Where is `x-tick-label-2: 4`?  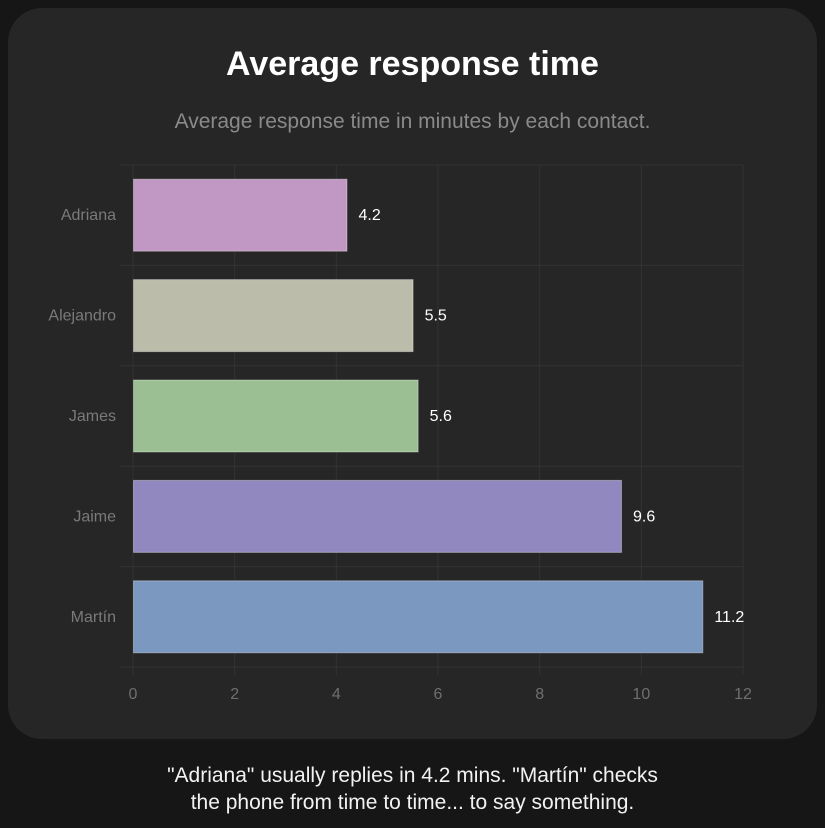
x-tick-label-2: 4 is located at coordinates (336, 694).